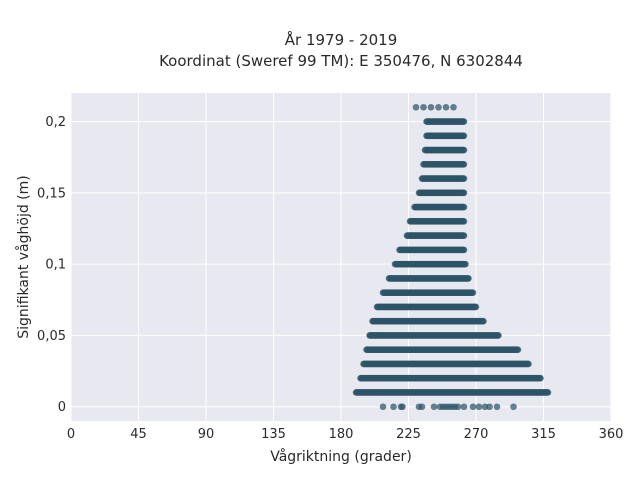  I want to click on x-axis-ticks: 0 45 90 135 180 225 270 315 360, so click(345, 434).